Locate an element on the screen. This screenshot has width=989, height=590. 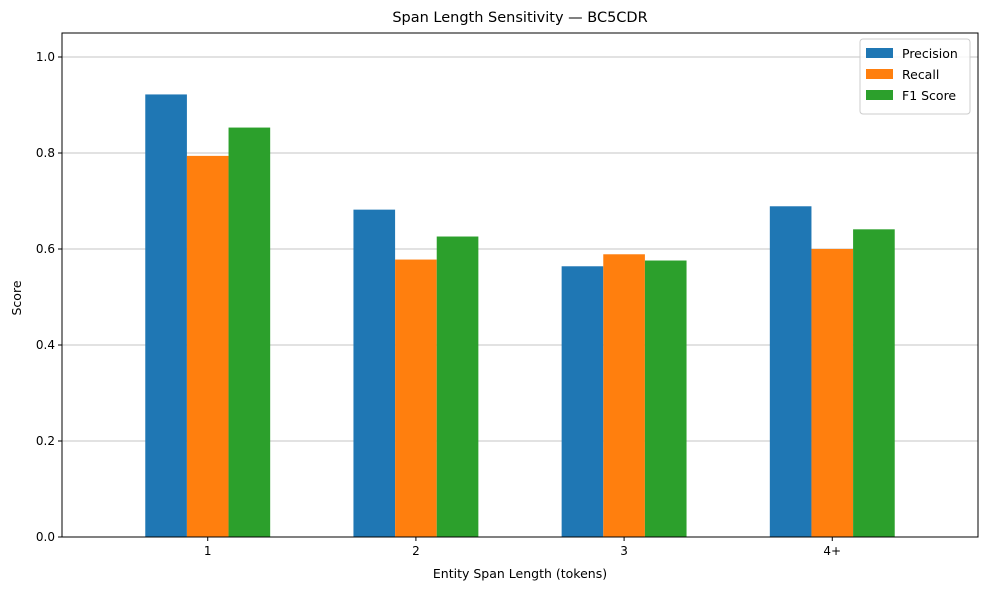
x-tick-label: 2 is located at coordinates (416, 551).